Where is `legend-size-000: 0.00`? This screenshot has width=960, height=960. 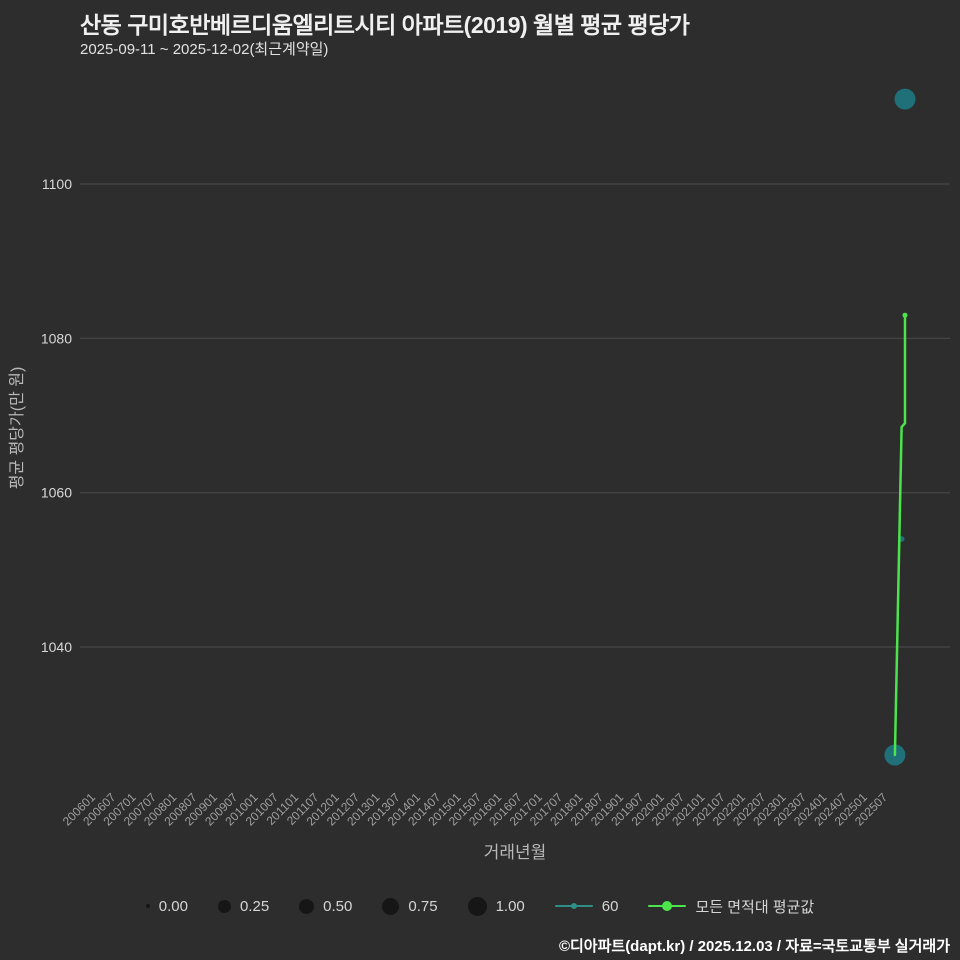 legend-size-000: 0.00 is located at coordinates (166, 906).